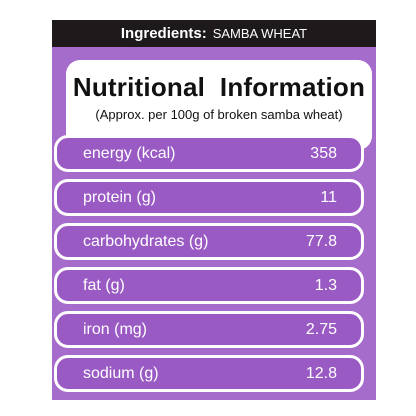 Image resolution: width=416 pixels, height=416 pixels. I want to click on ingredients-value: SAMBA WHEAT, so click(260, 33).